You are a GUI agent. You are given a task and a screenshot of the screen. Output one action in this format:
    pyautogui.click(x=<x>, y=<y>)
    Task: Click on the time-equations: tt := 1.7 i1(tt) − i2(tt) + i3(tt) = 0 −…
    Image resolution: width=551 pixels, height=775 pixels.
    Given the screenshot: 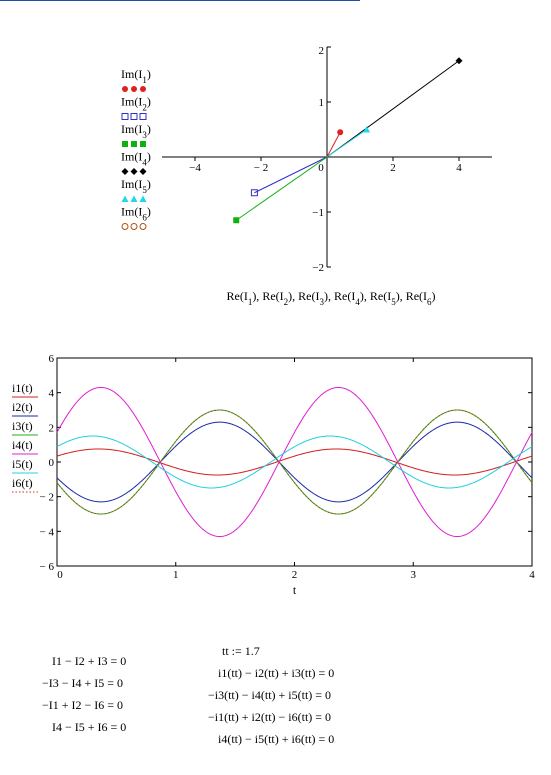 What is the action you would take?
    pyautogui.click(x=271, y=695)
    